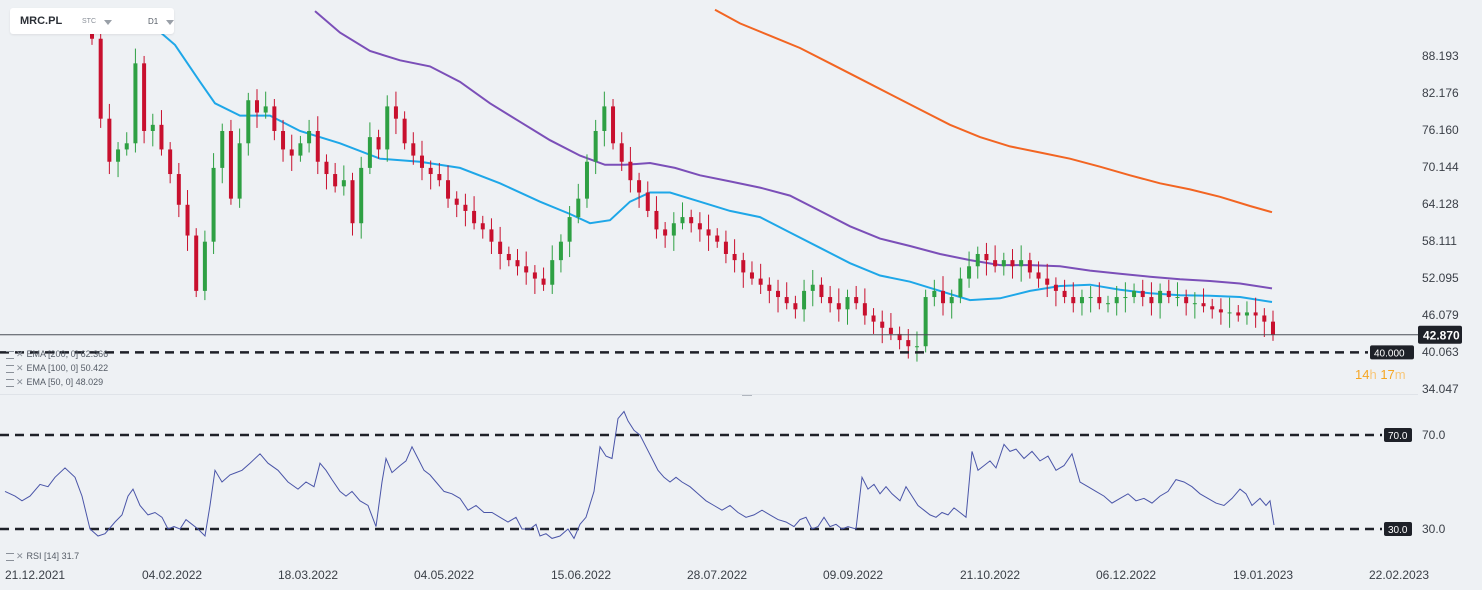 The image size is (1482, 590). I want to click on legend-ema100: ✕ EMA [100, 0] 50.422, so click(57, 368).